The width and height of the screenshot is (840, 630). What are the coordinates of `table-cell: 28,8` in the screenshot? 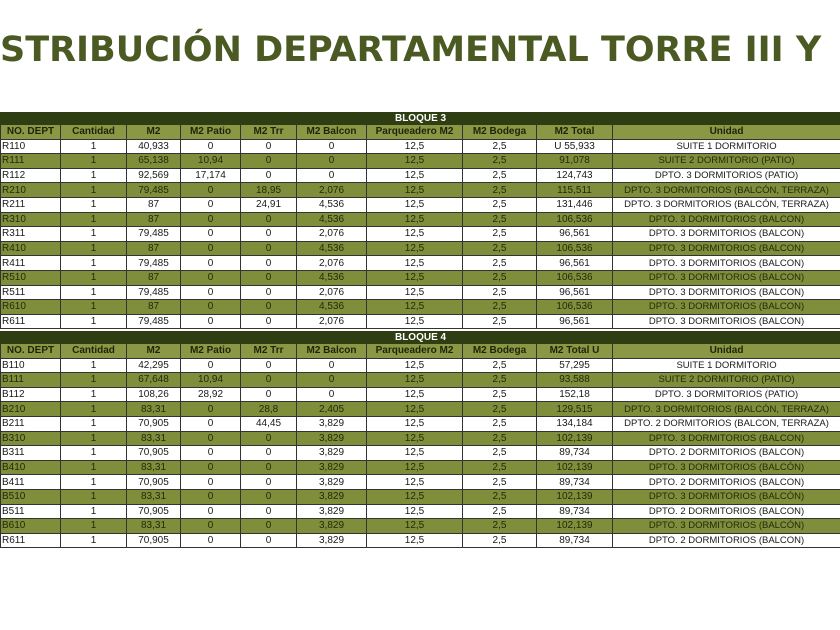 It's located at (268, 409).